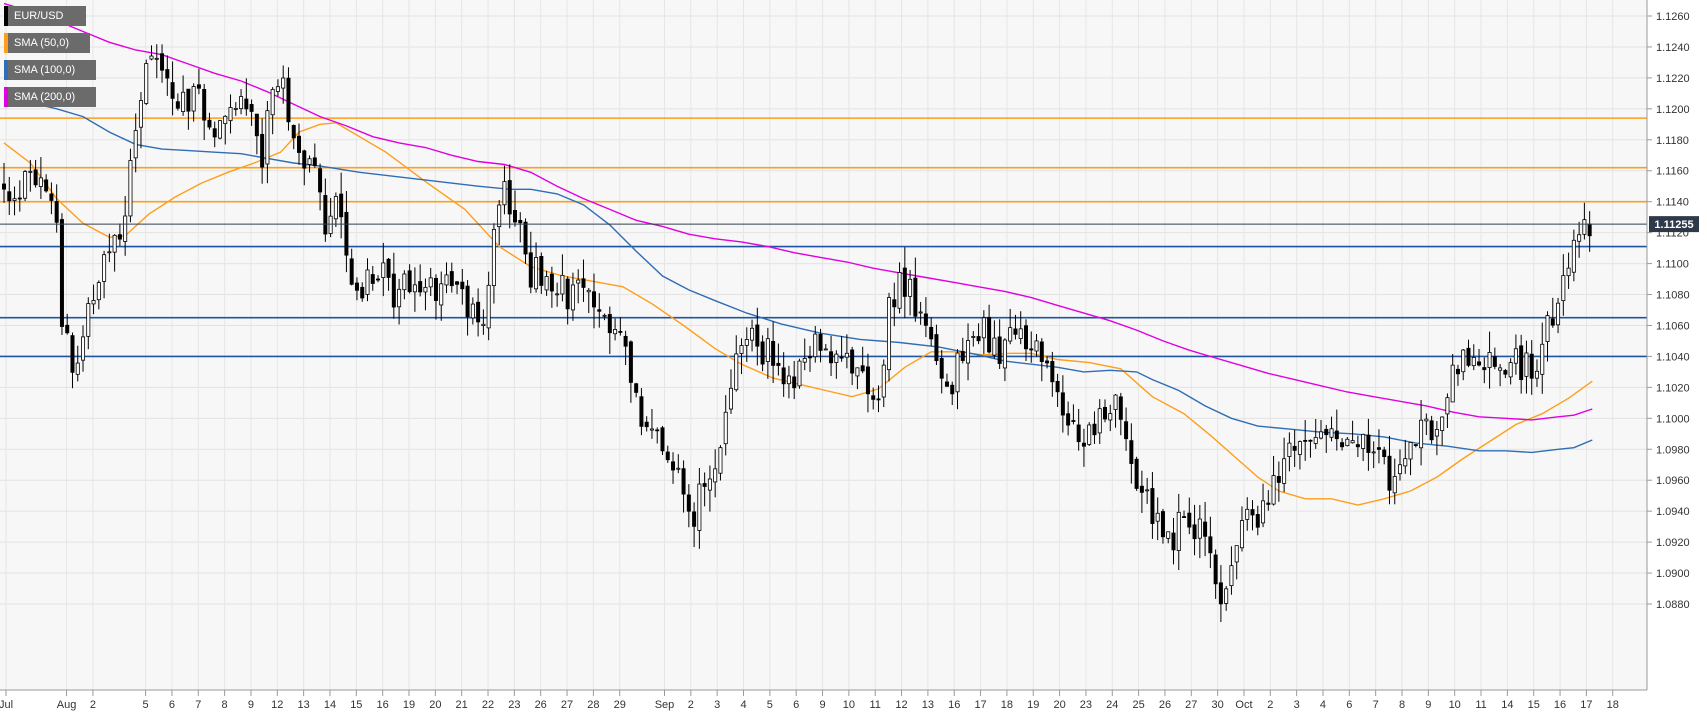 The width and height of the screenshot is (1707, 712). What do you see at coordinates (1673, 512) in the screenshot?
I see `y-tick-label: 1.0940` at bounding box center [1673, 512].